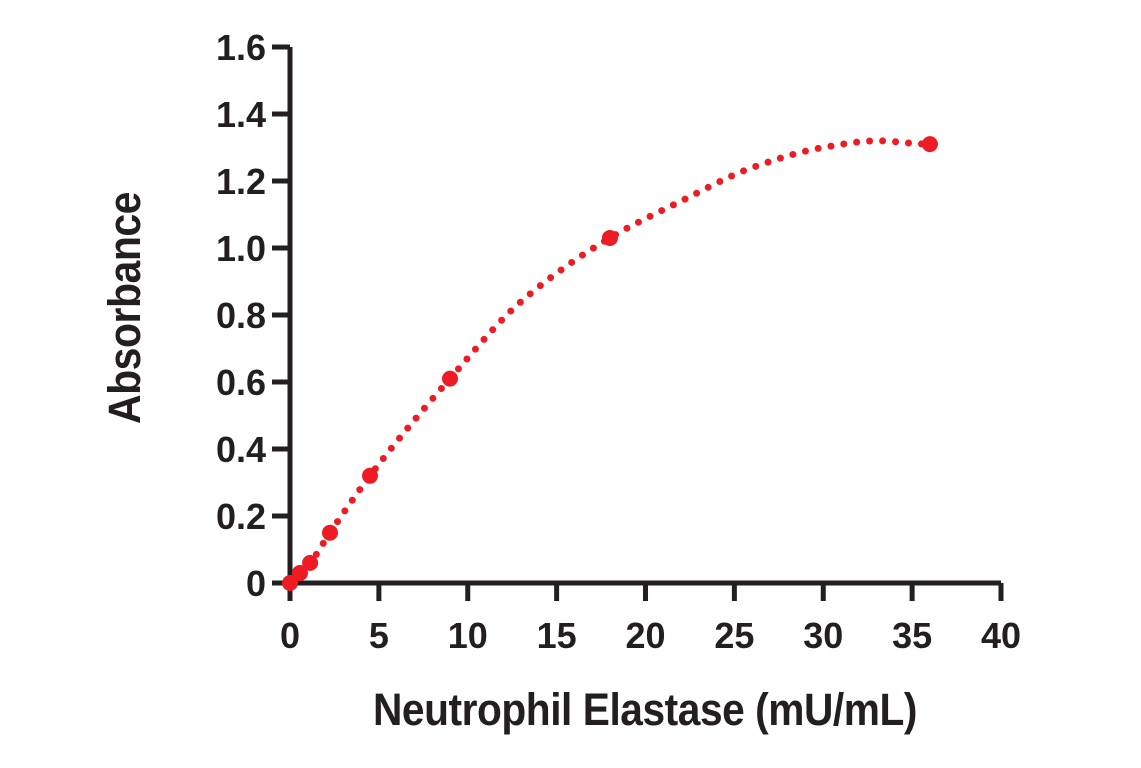 The height and width of the screenshot is (768, 1141). I want to click on x-tick-label: 5, so click(379, 635).